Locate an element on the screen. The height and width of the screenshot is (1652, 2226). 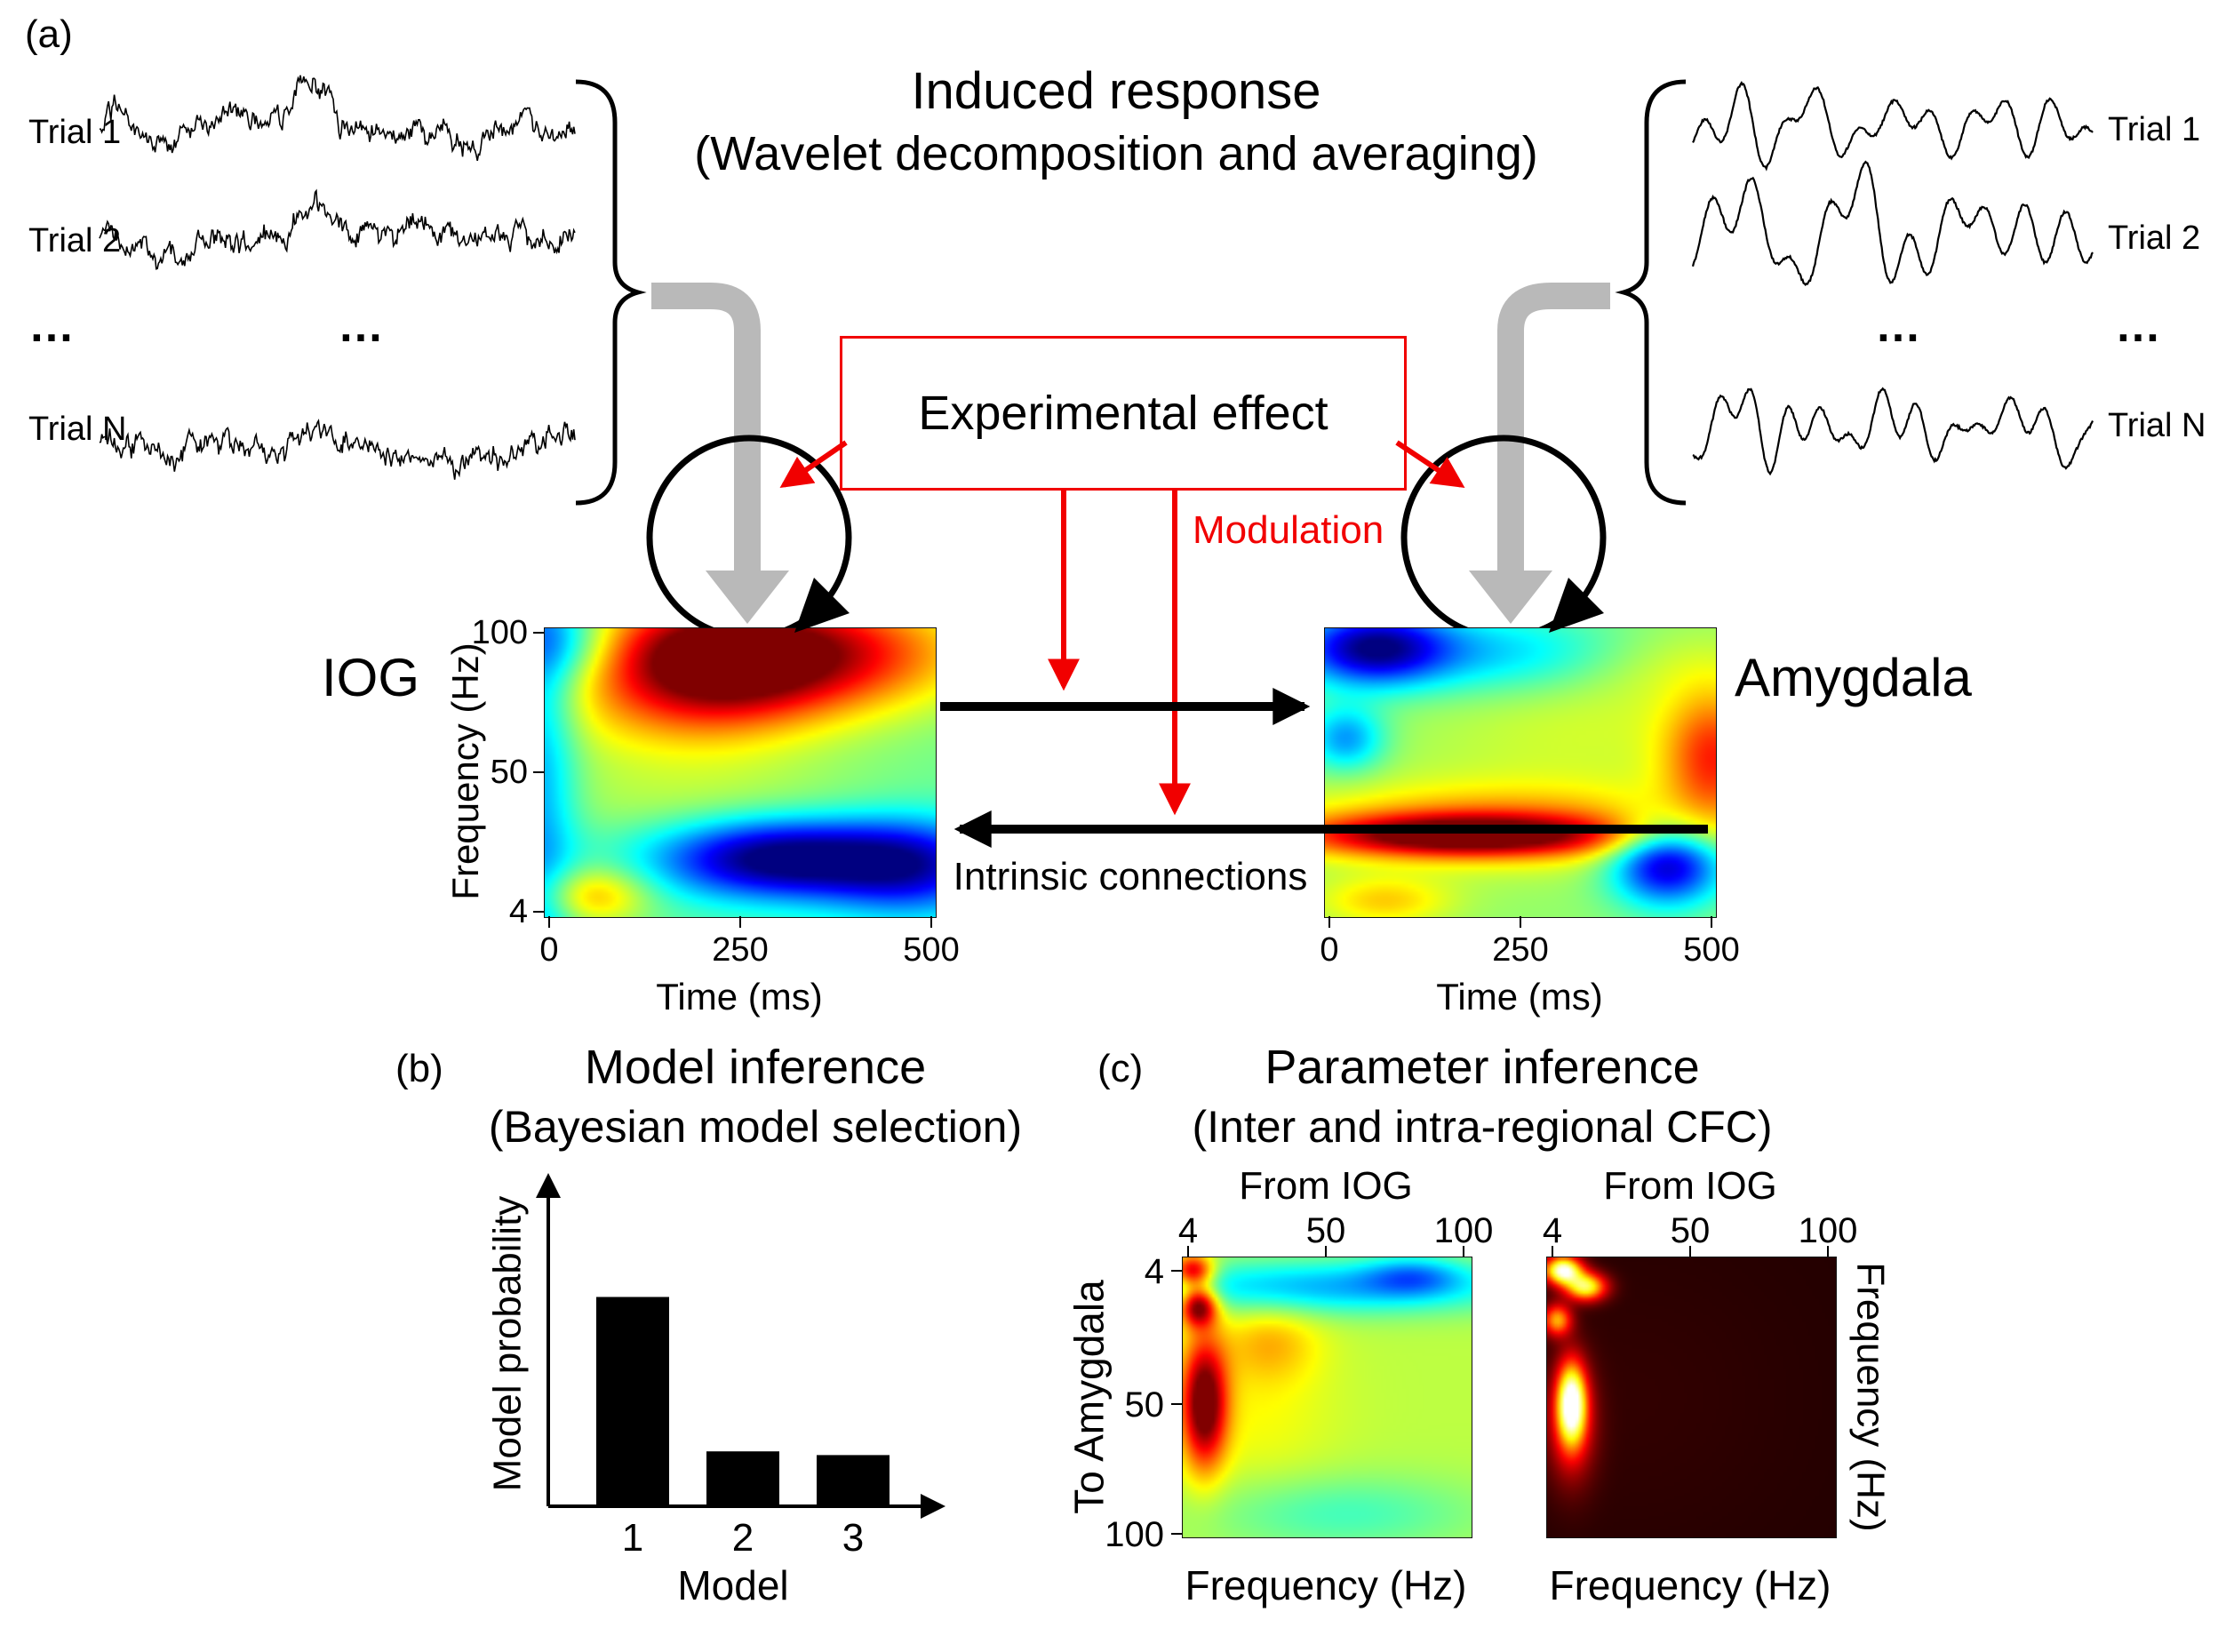
freq-tick-4: 4 is located at coordinates (518, 911).